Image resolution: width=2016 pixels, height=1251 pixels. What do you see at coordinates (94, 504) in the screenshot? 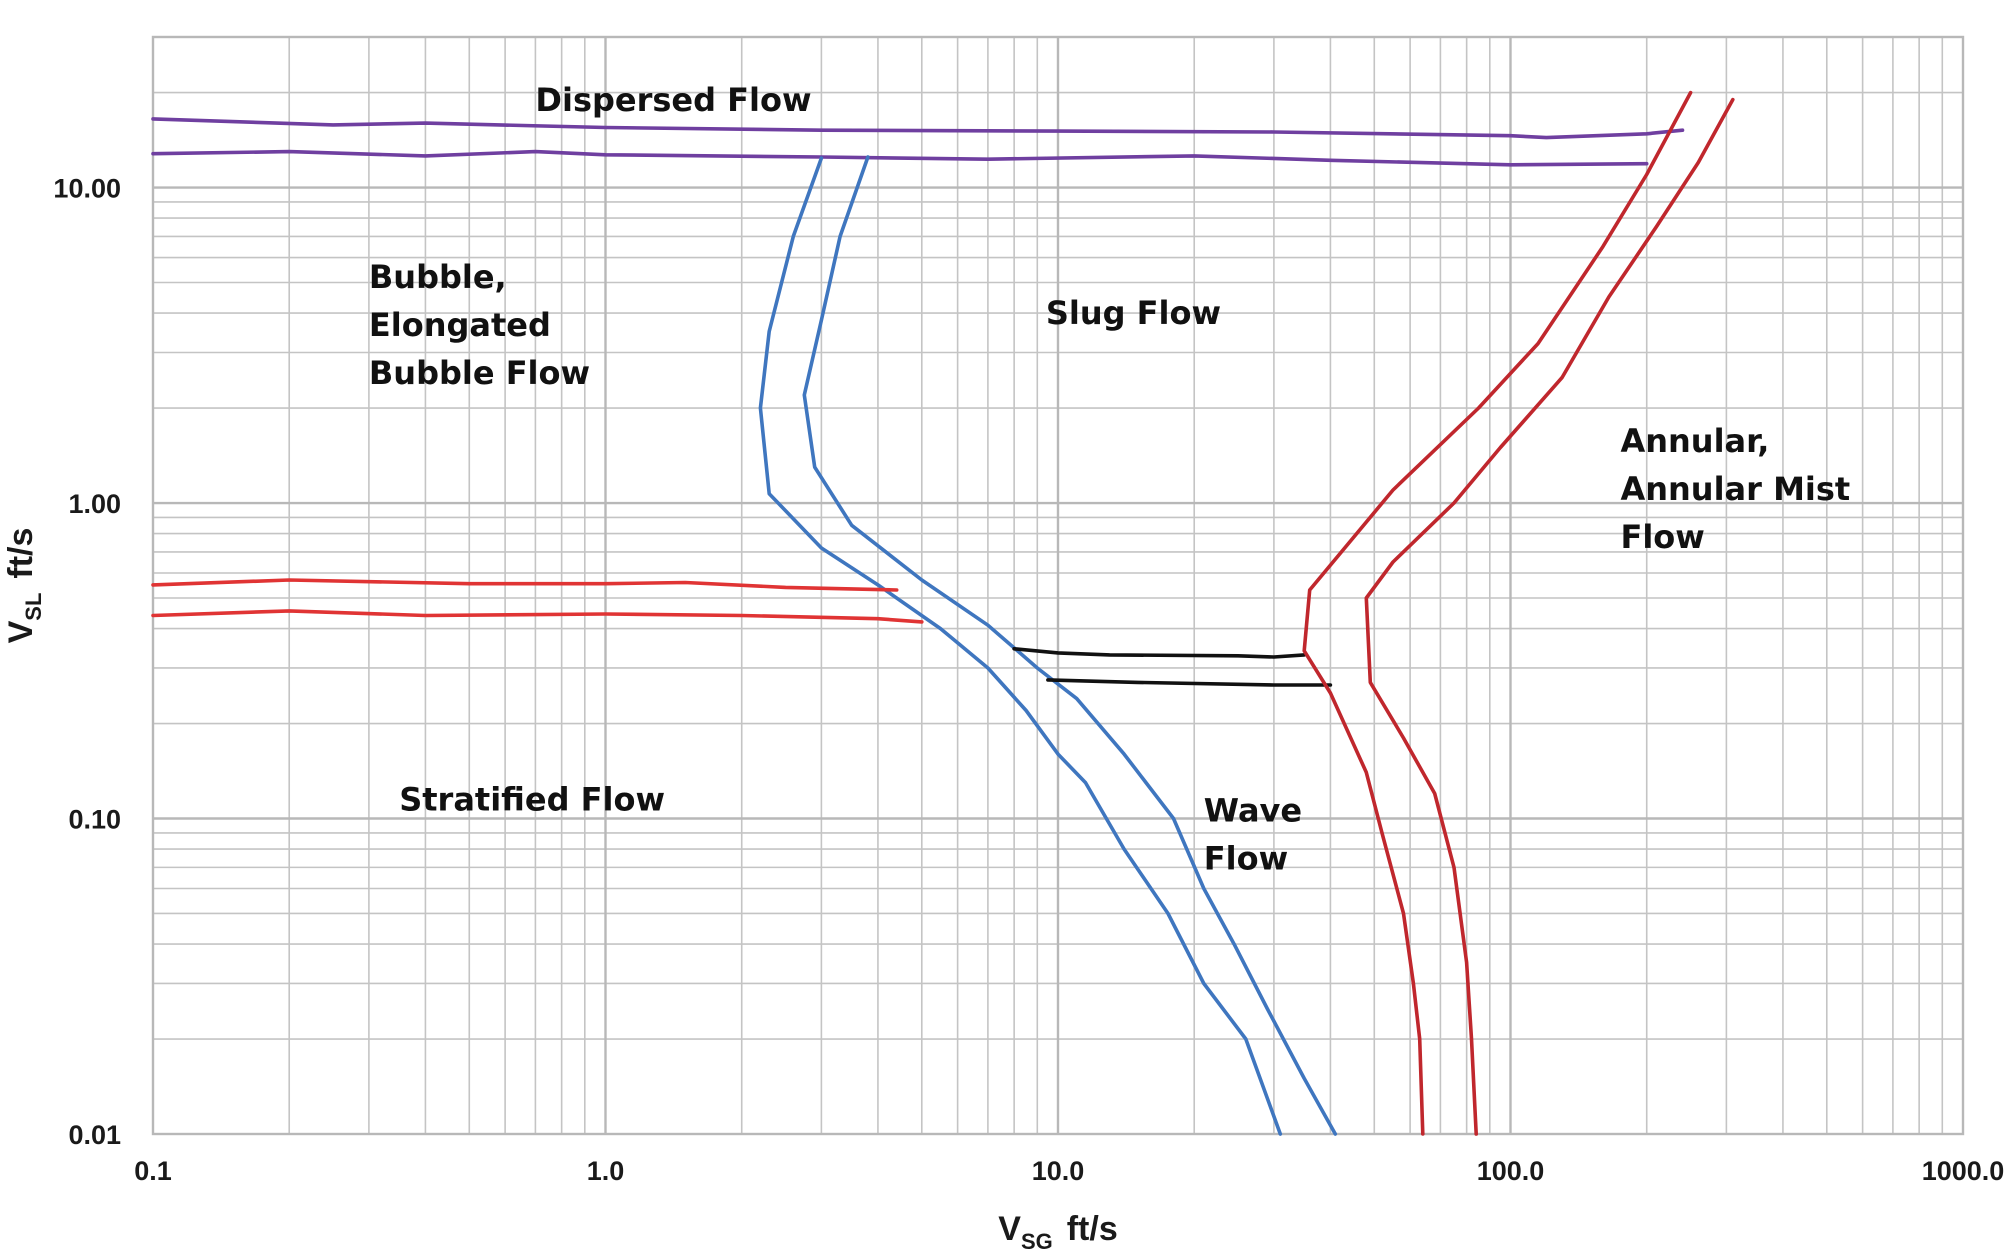
I see `y-tick-label: 1.00` at bounding box center [94, 504].